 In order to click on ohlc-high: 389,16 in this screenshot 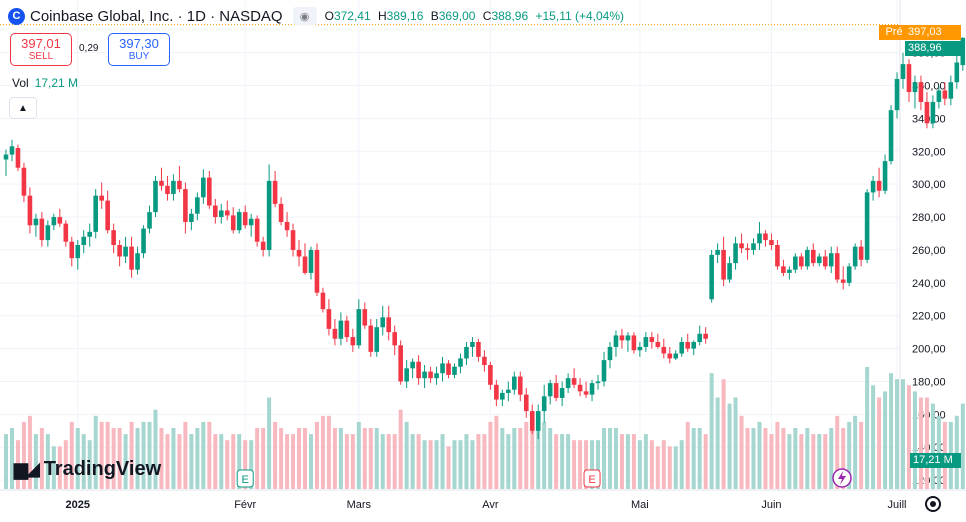, I will do `click(405, 16)`.